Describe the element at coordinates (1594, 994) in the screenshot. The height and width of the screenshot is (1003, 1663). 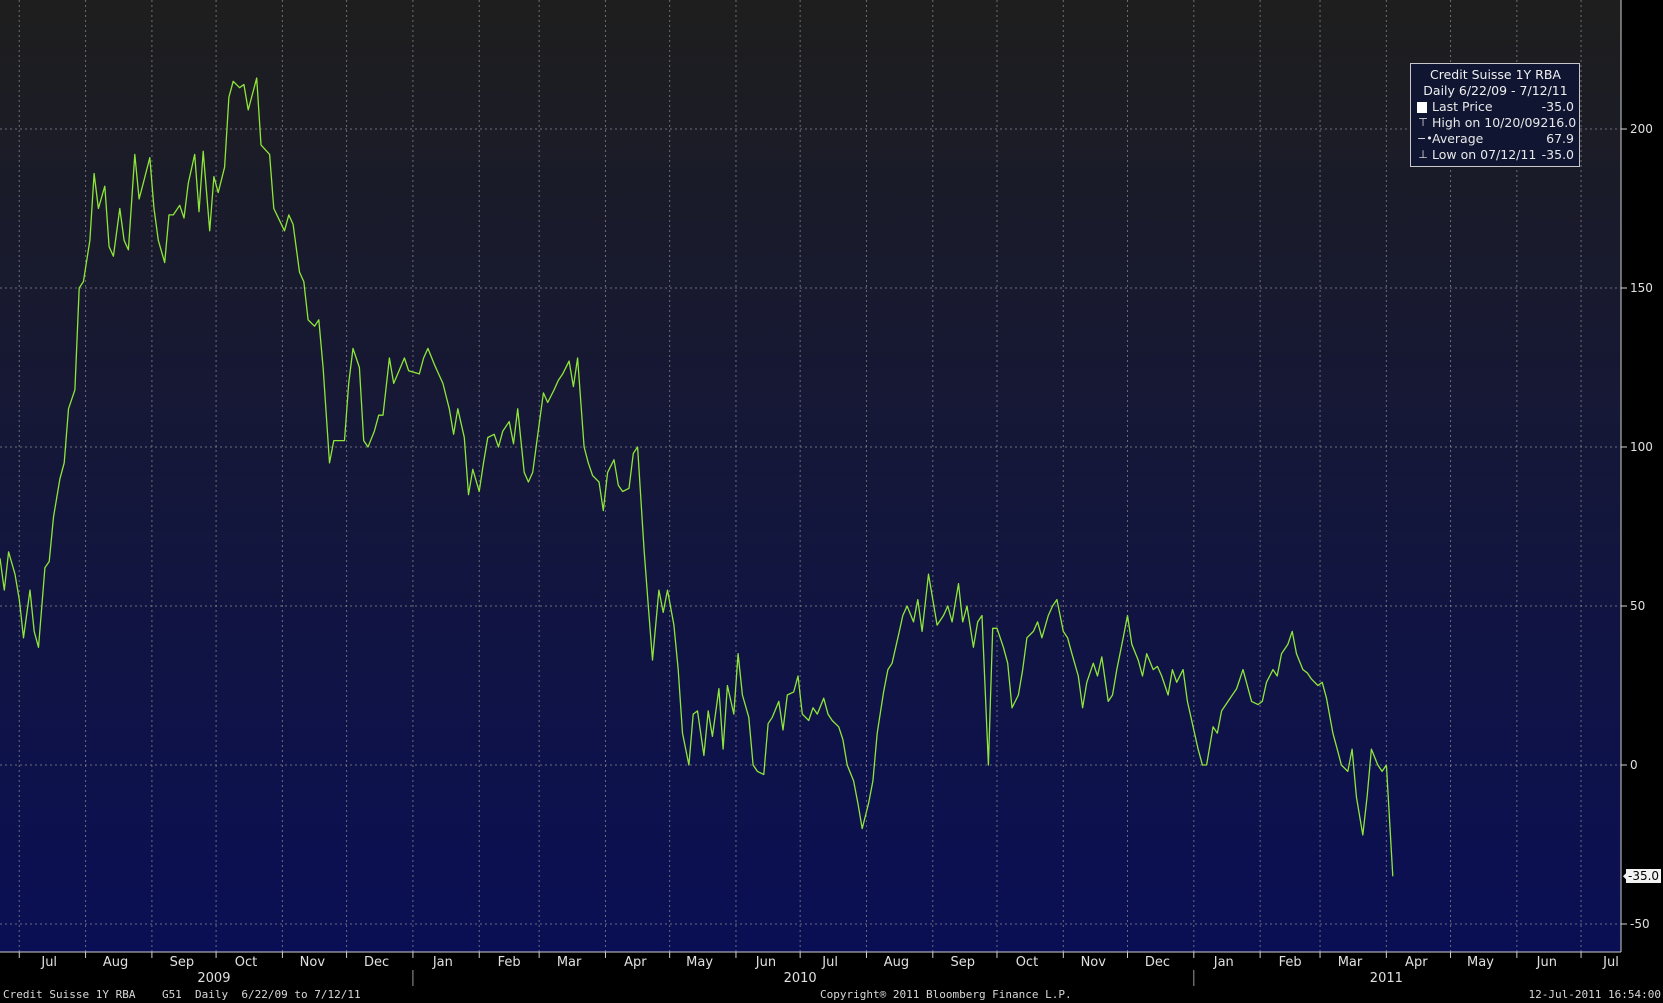
I see `footer-timestamp: 12-Jul-2011 16:54:00` at that location.